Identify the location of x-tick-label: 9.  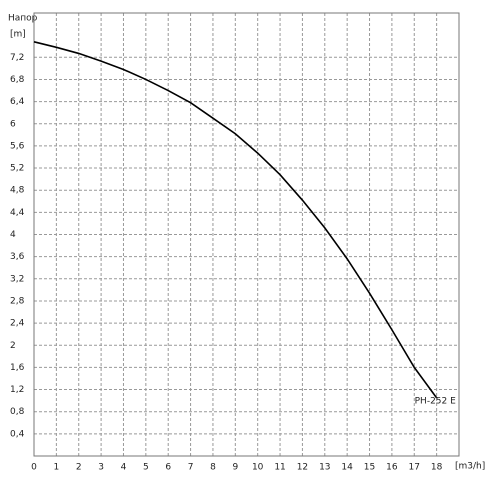
(235, 468).